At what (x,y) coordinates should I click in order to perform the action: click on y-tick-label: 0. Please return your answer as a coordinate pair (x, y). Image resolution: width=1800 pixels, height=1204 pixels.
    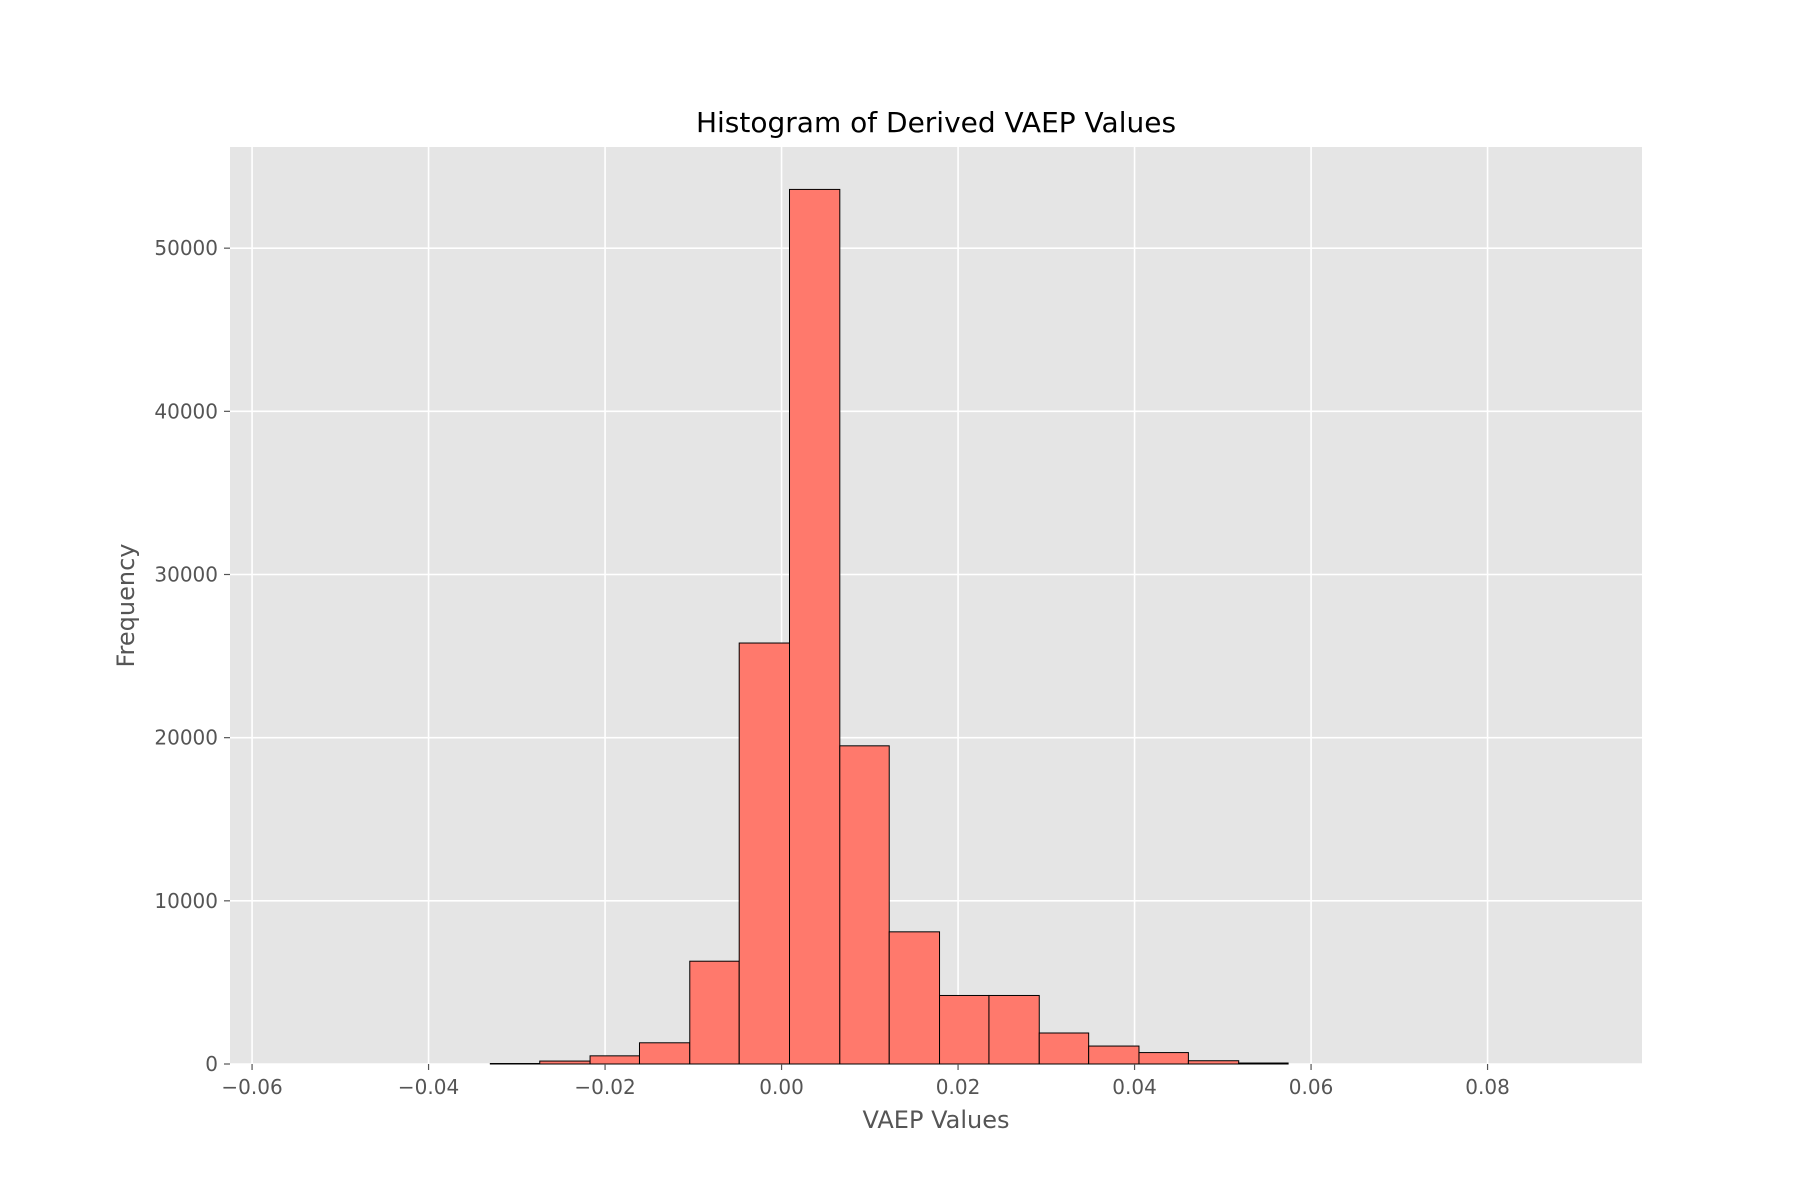
    Looking at the image, I should click on (211, 1064).